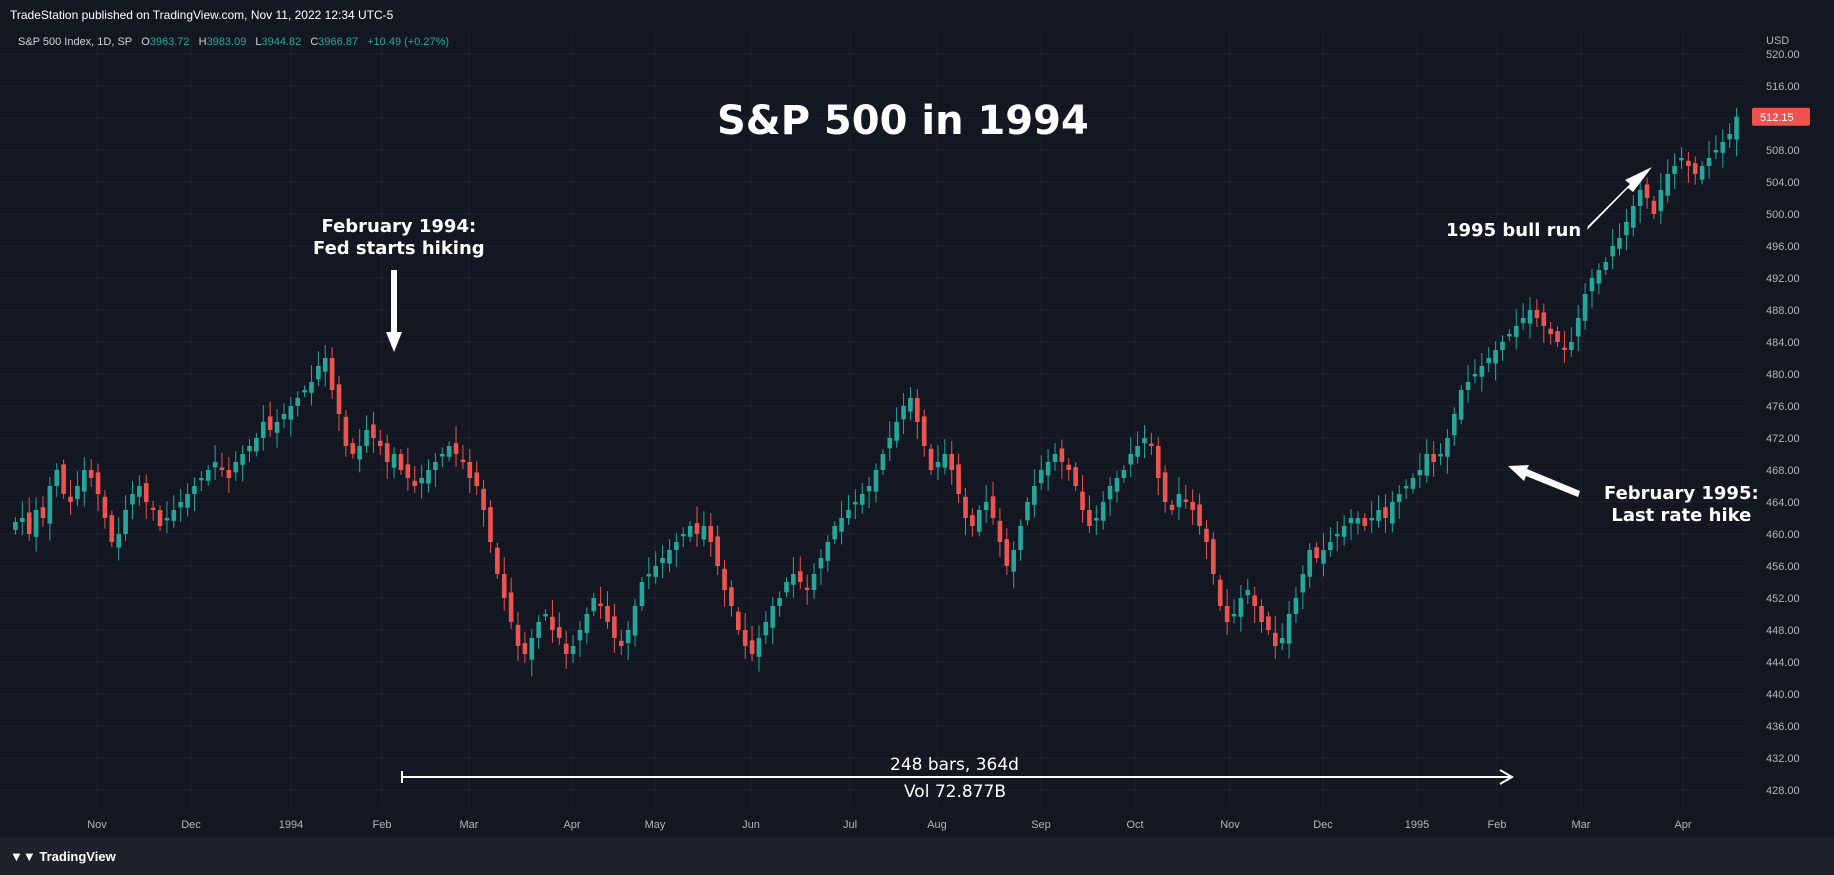 The height and width of the screenshot is (875, 1834). Describe the element at coordinates (1783, 87) in the screenshot. I see `y-tick-label: 516.00` at that location.